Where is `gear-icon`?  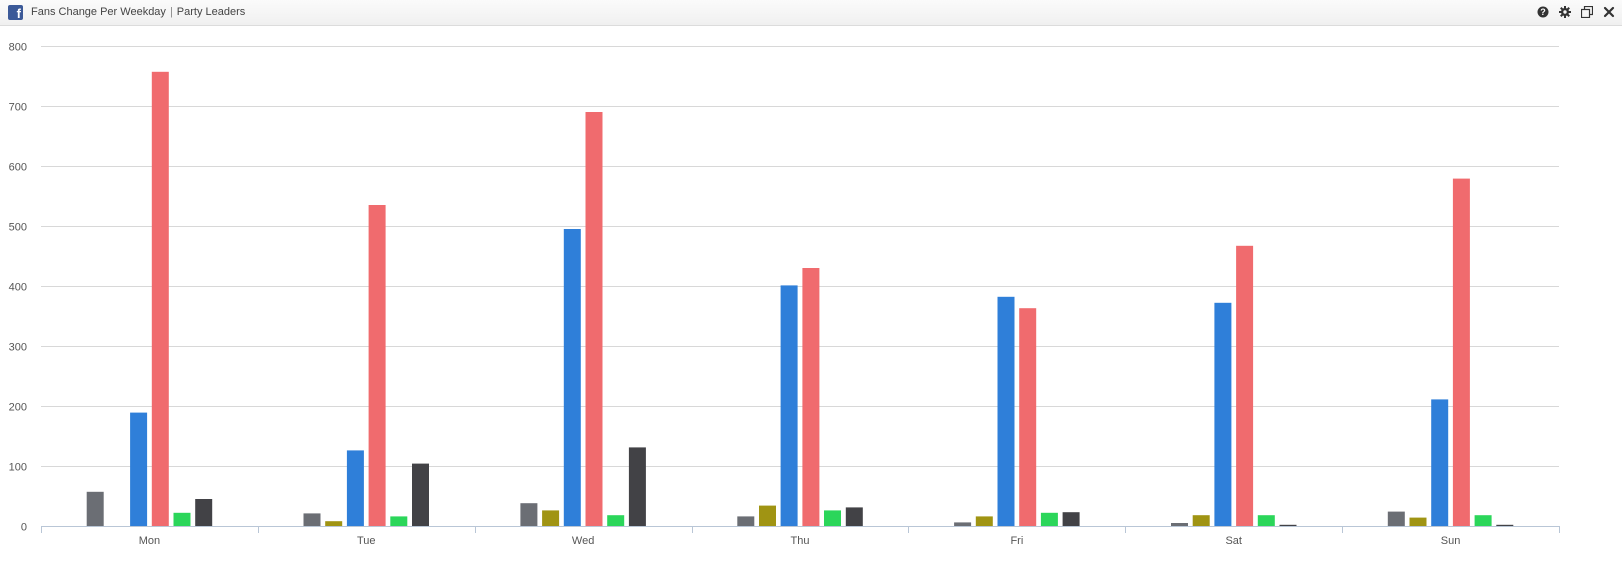 gear-icon is located at coordinates (1565, 12).